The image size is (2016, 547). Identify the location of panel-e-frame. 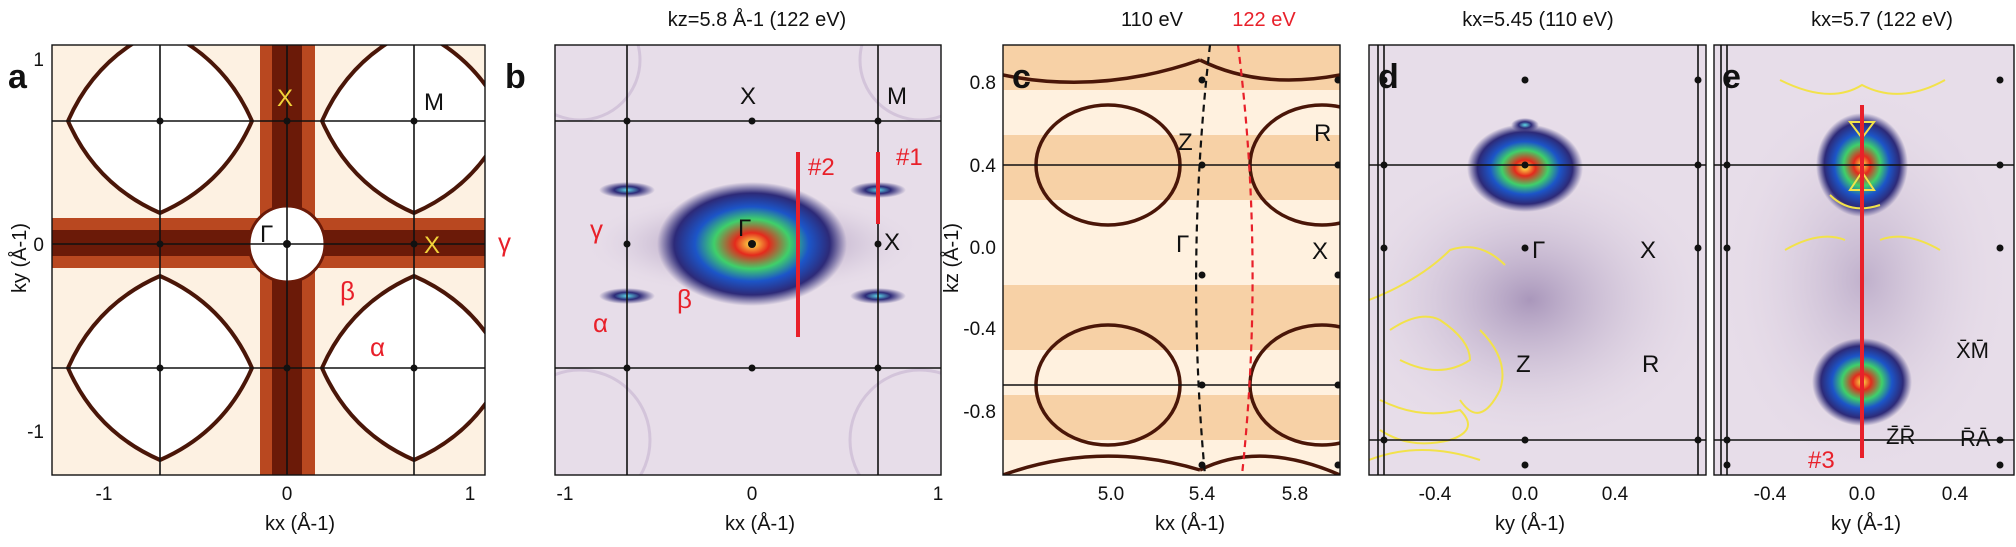
(1864, 260).